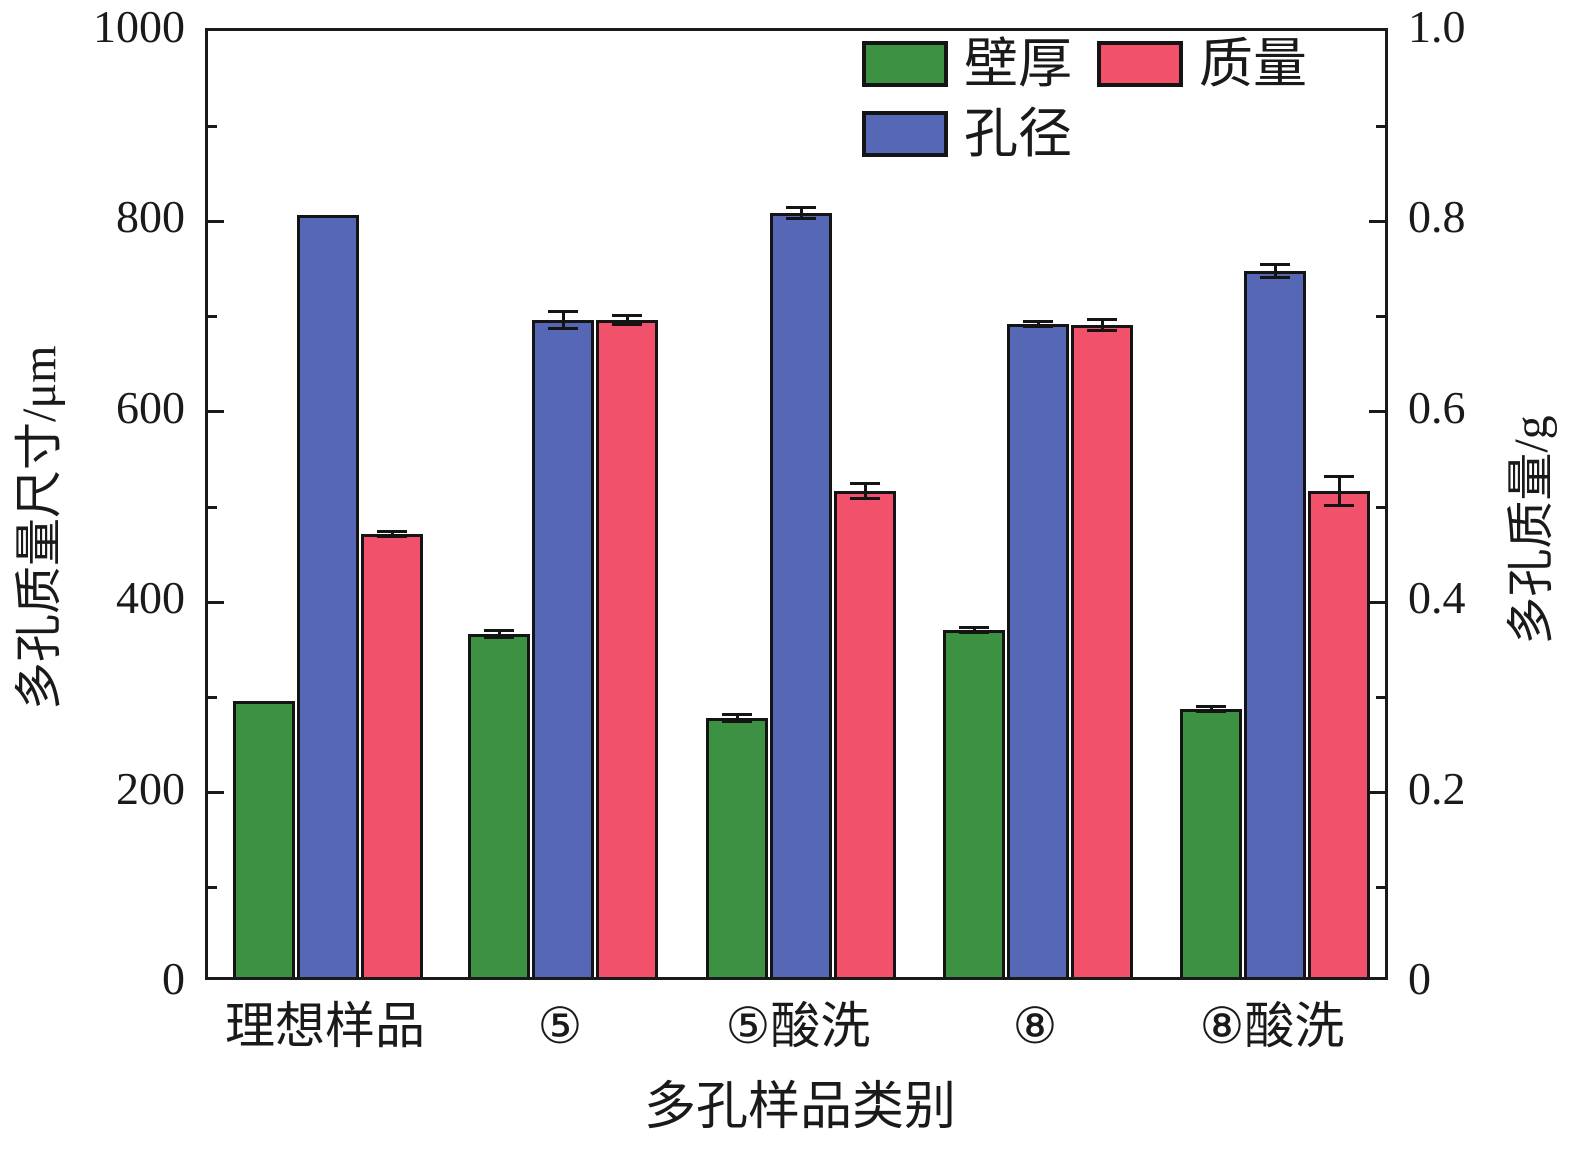  What do you see at coordinates (499, 805) in the screenshot?
I see `bar-壁厚-⑤` at bounding box center [499, 805].